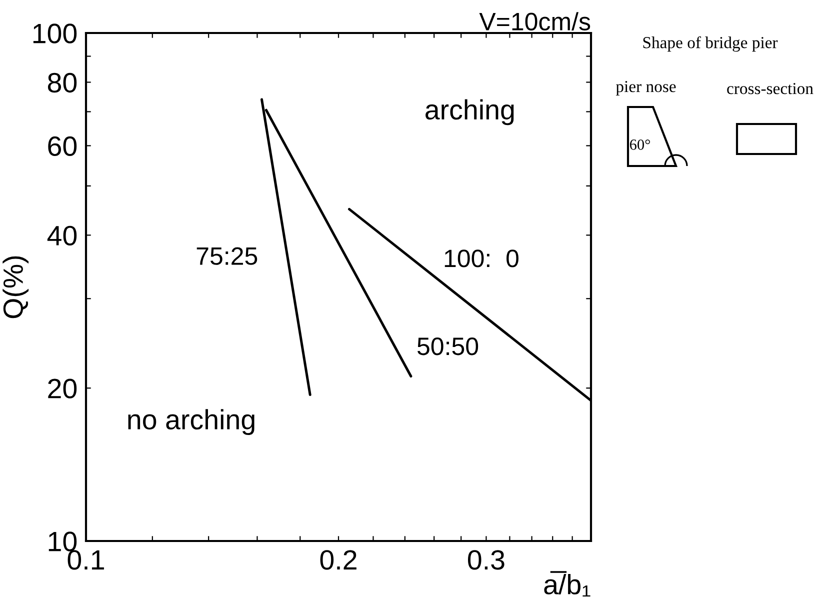  I want to click on series-label: 75:25, so click(227, 256).